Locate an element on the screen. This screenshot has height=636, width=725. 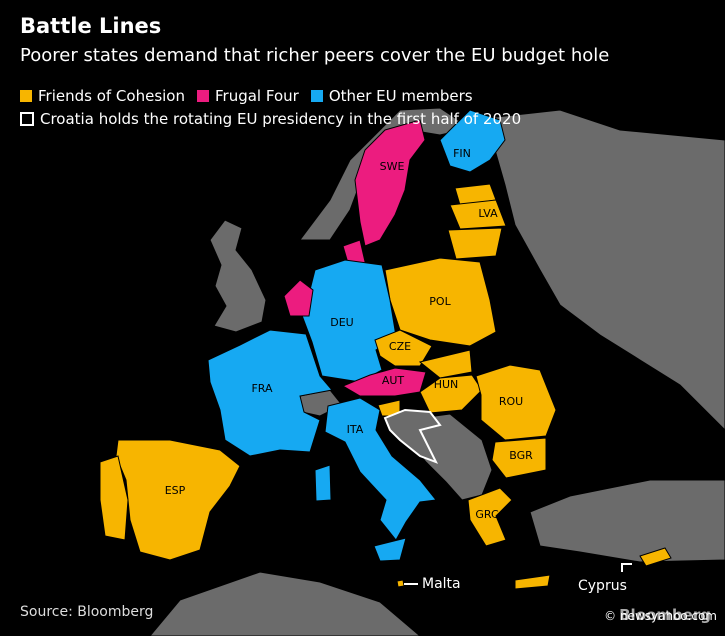
sicily is located at coordinates (390, 549).